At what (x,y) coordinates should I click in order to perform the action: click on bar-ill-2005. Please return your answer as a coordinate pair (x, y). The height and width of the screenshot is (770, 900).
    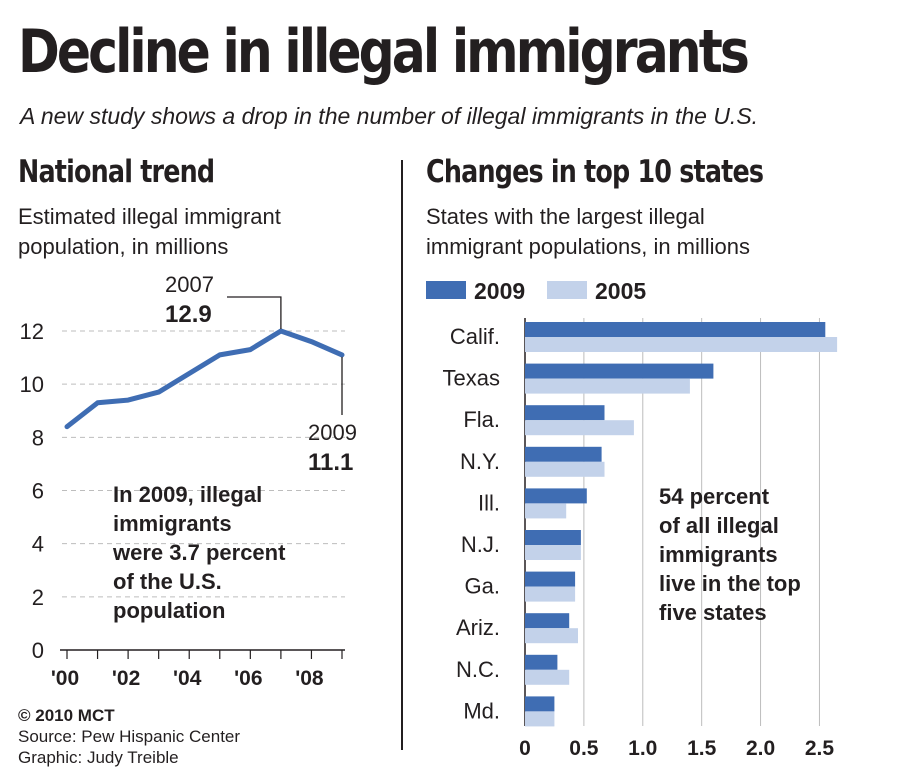
    Looking at the image, I should click on (546, 511).